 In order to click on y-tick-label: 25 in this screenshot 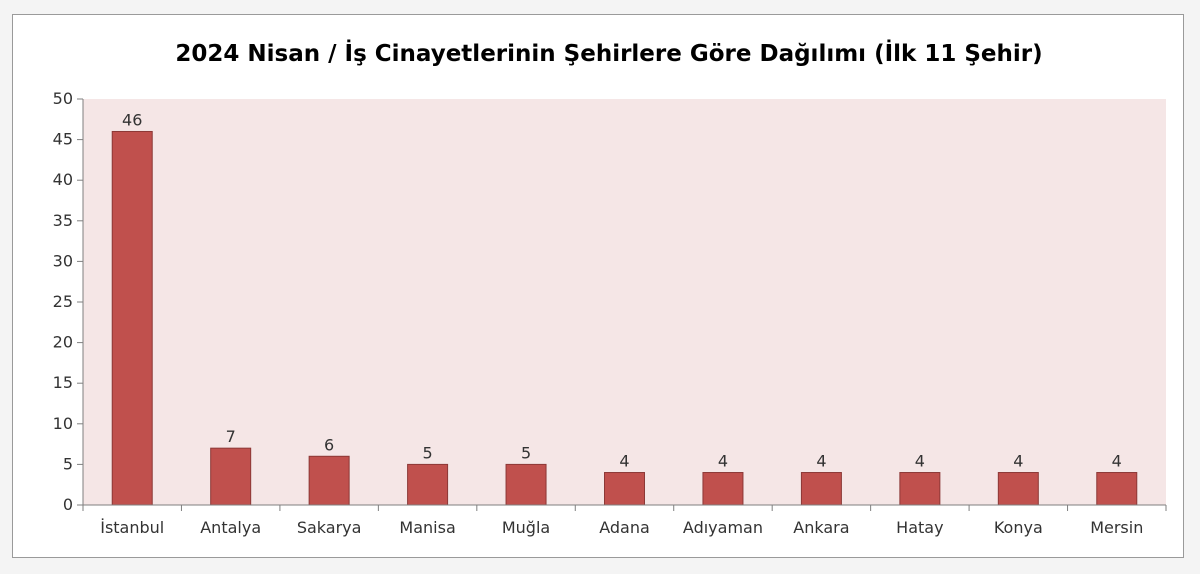, I will do `click(63, 301)`.